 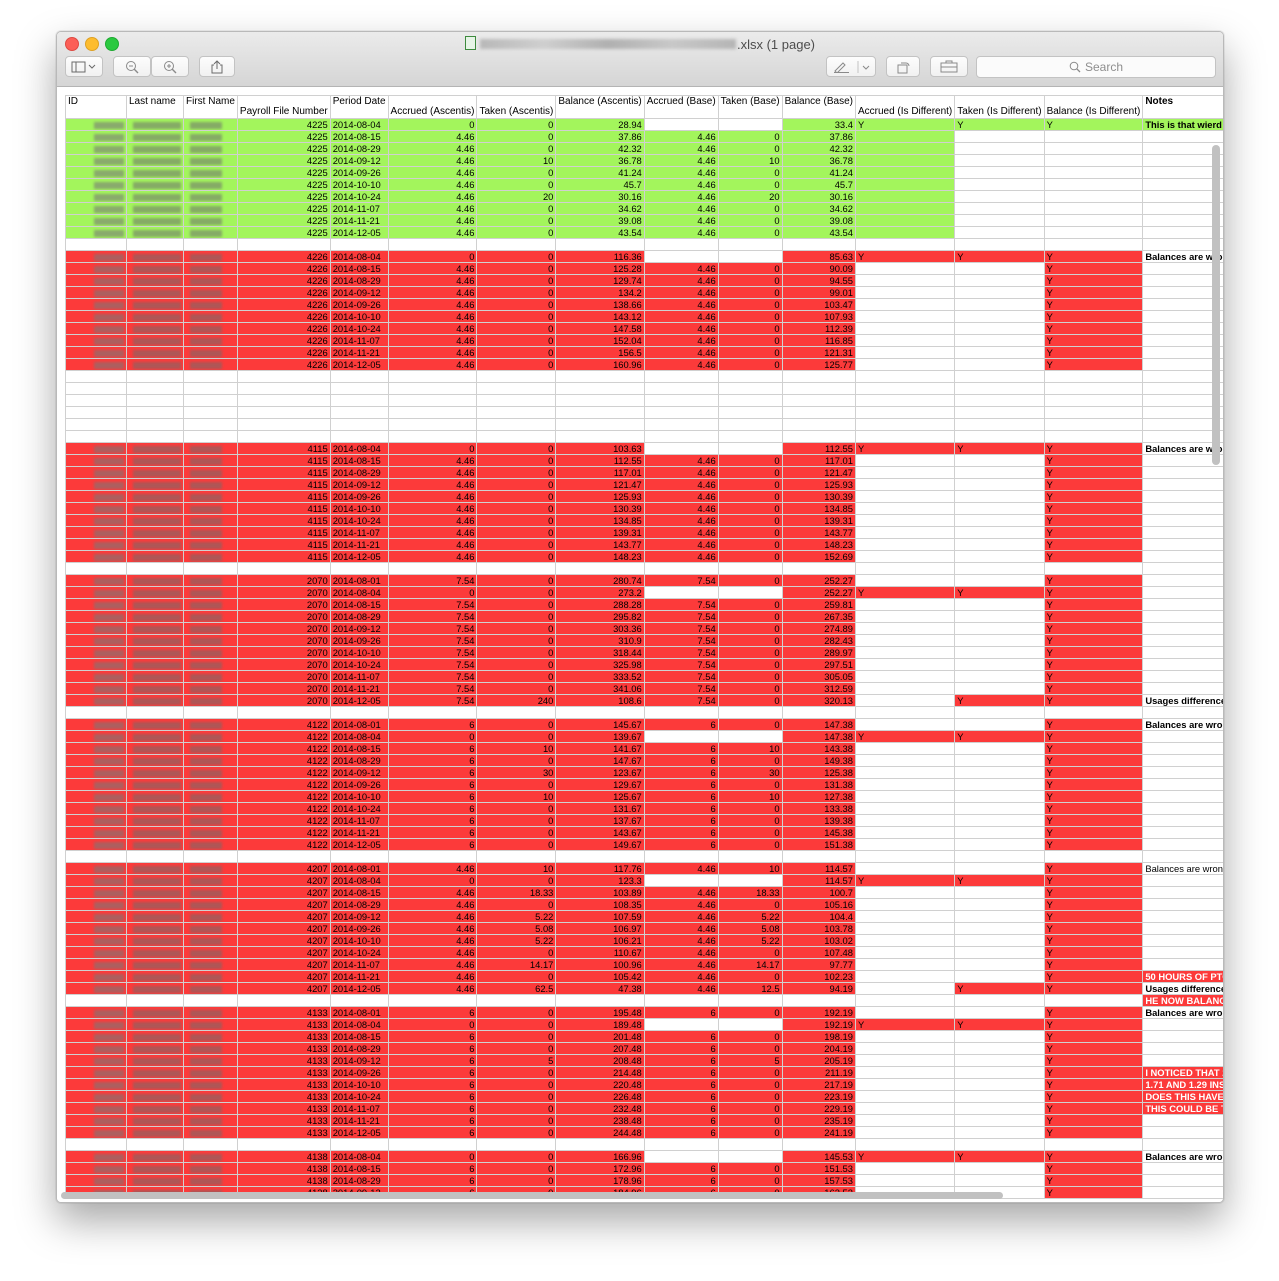 I want to click on taken-base-cell: 20, so click(x=750, y=196).